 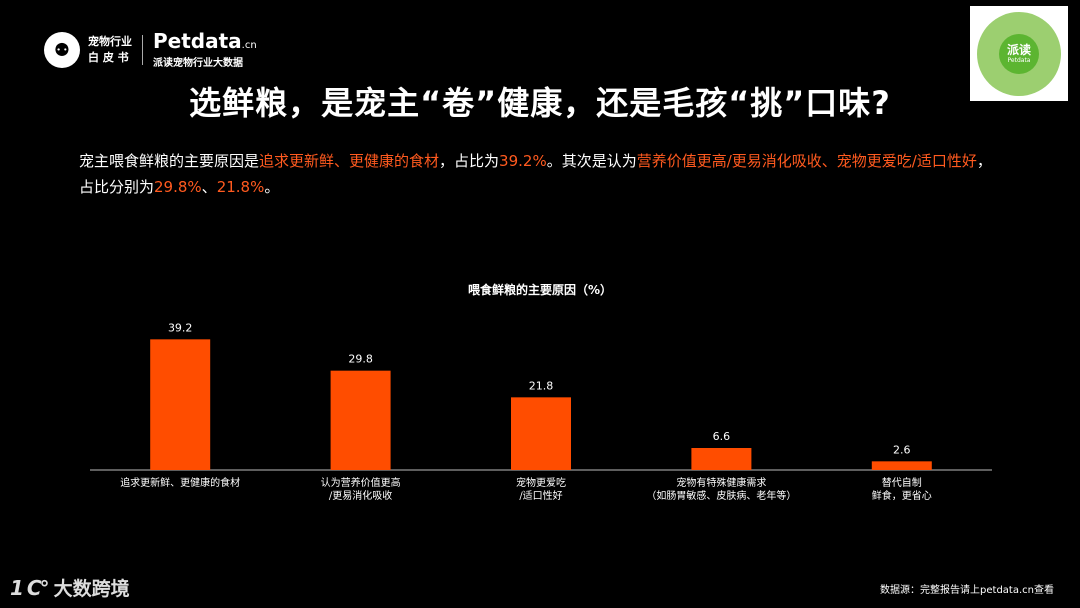 I want to click on category-label-2-line-2: /更易消化吸收, so click(x=360, y=495).